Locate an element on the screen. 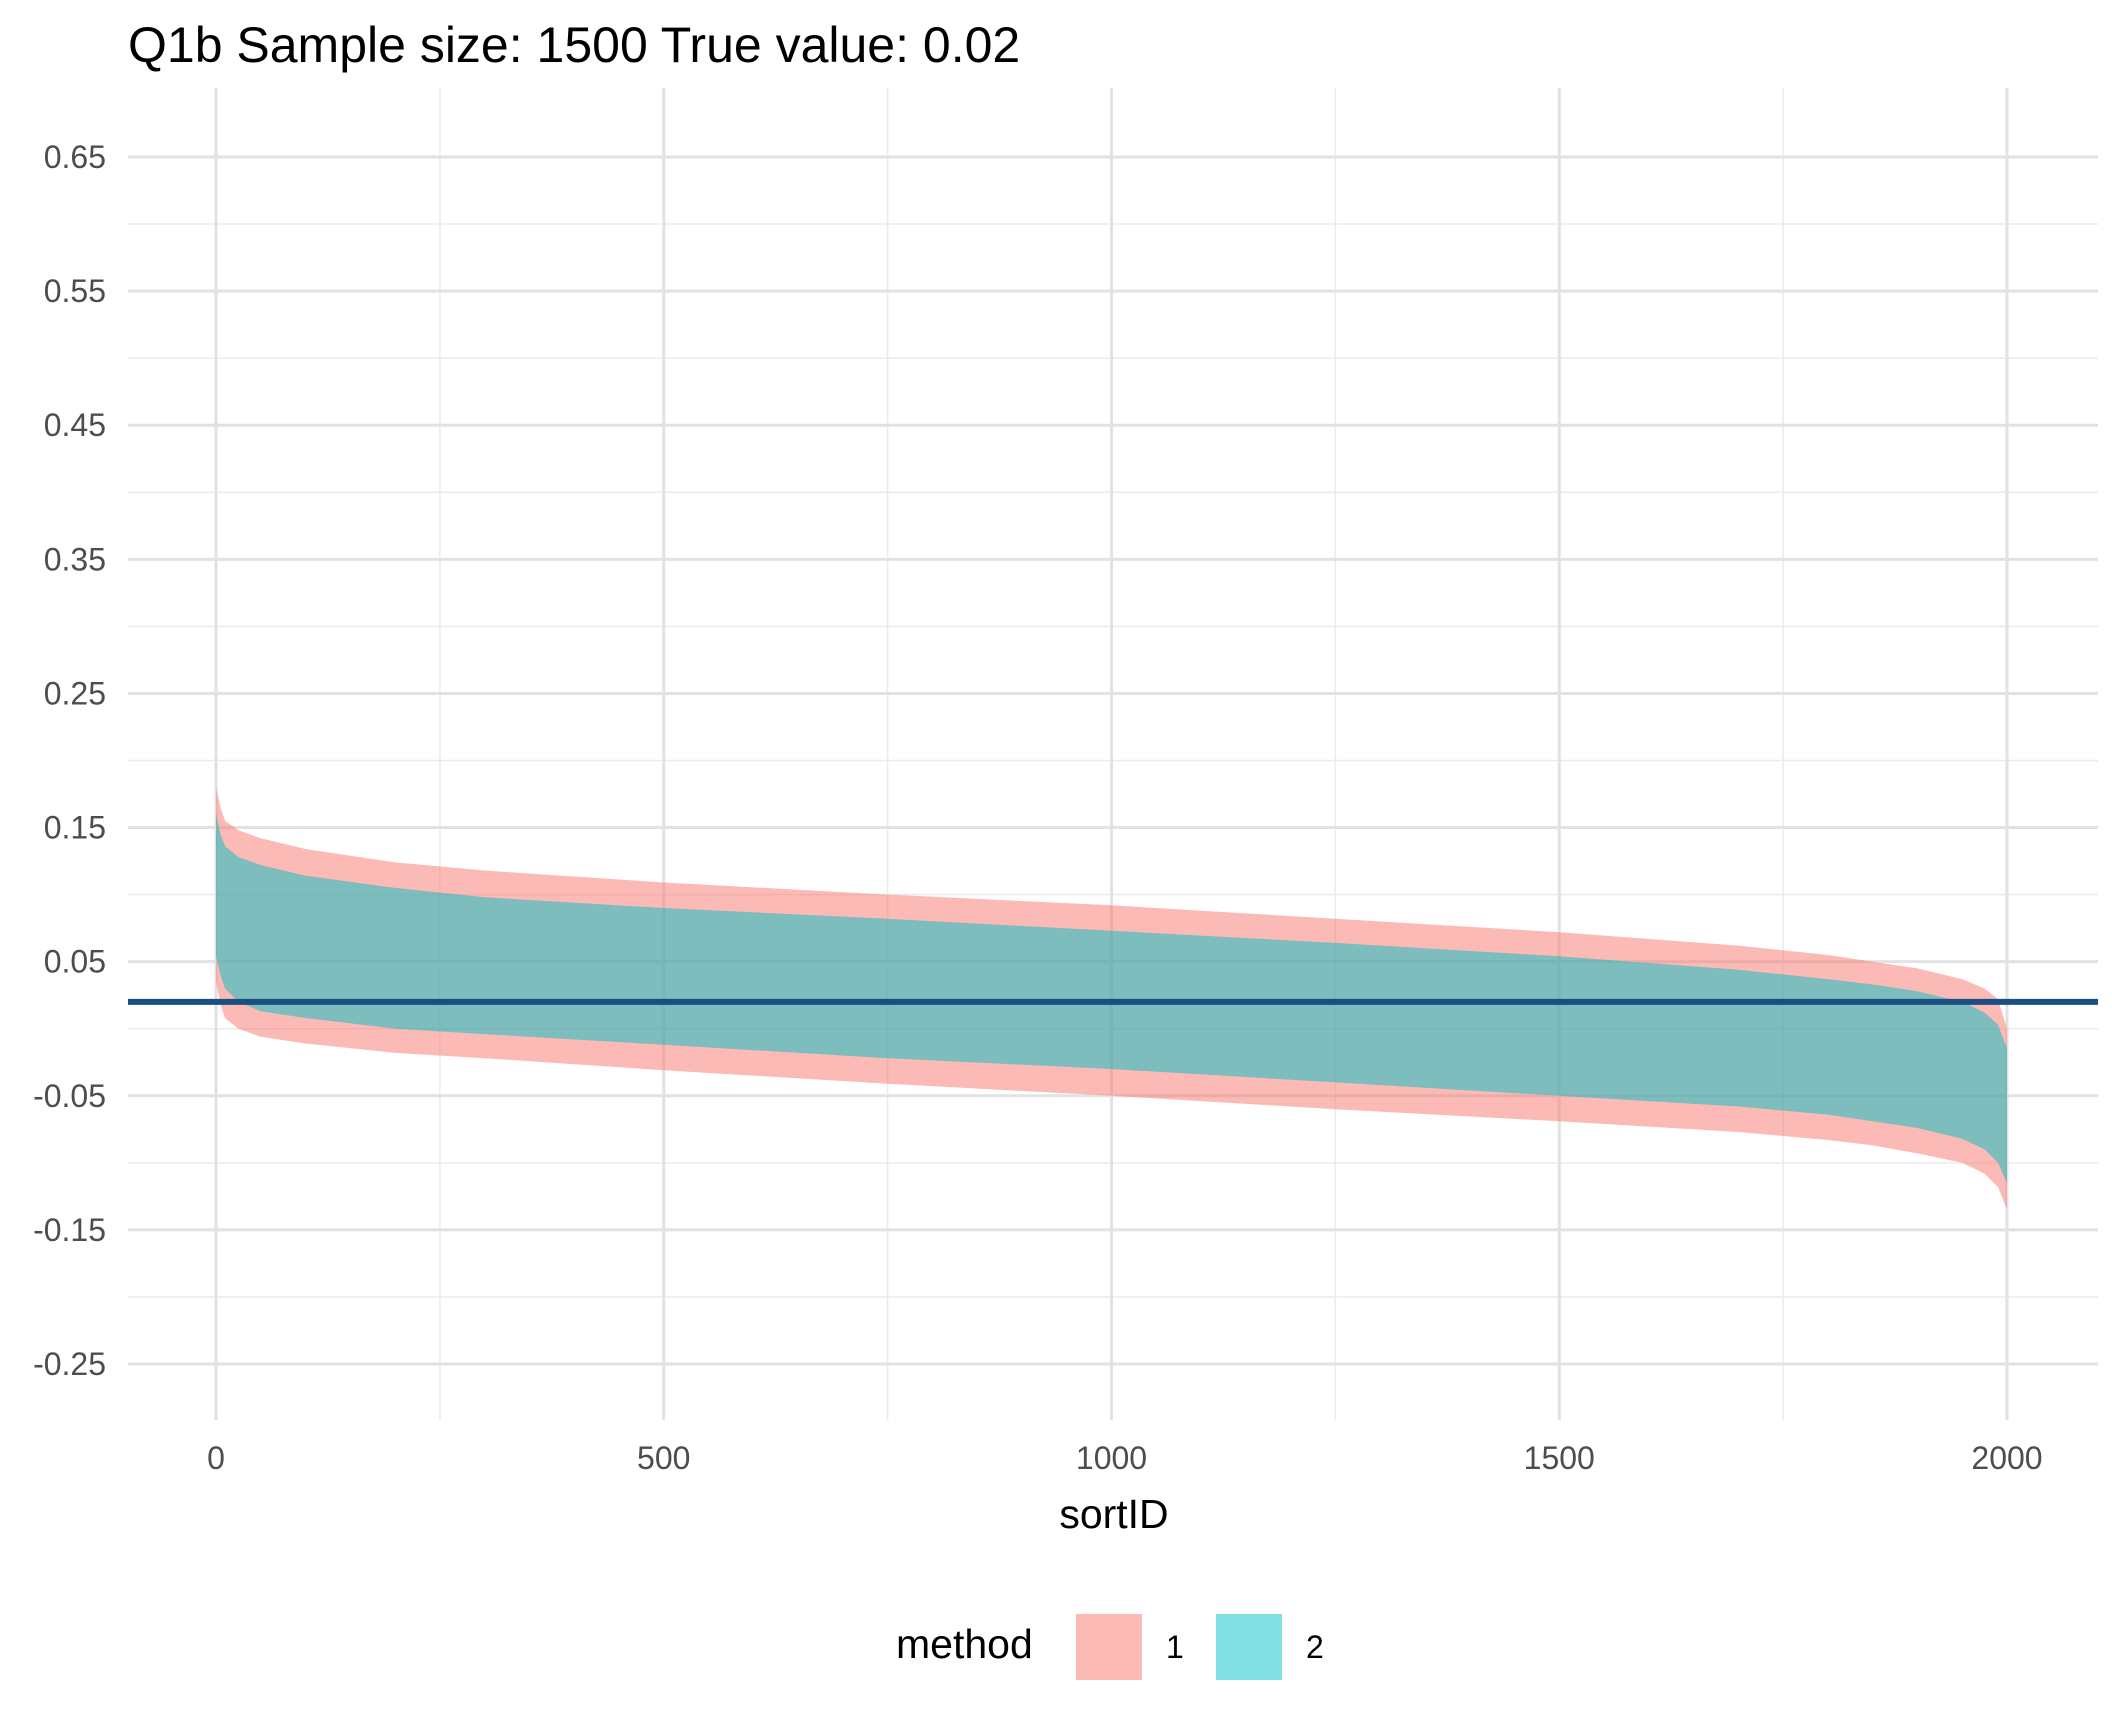 The width and height of the screenshot is (2112, 1718). chart-title: Q1b Sample size: 1500 True value: 0.02 is located at coordinates (574, 45).